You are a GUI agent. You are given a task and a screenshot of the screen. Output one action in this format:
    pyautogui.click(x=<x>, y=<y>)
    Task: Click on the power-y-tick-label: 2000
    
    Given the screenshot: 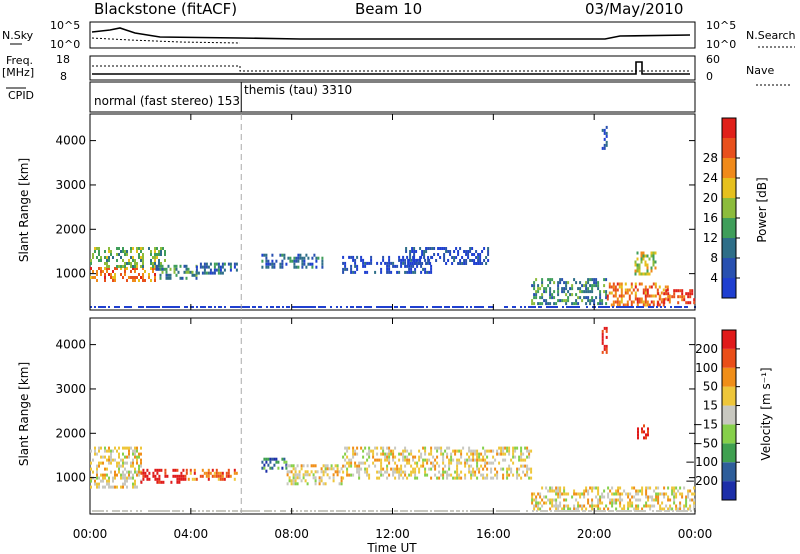 What is the action you would take?
    pyautogui.click(x=70, y=229)
    